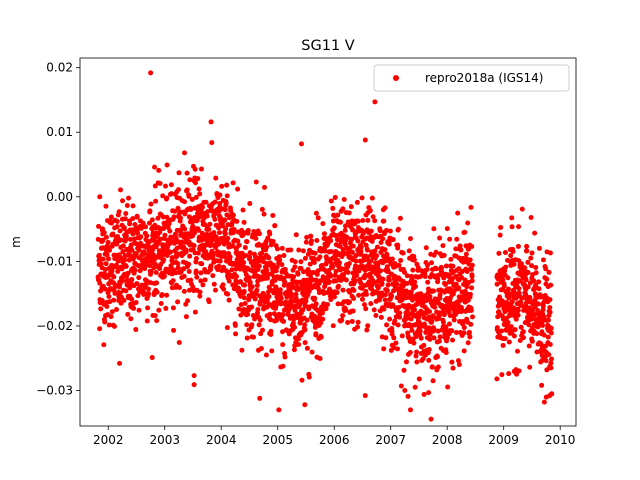 This screenshot has height=480, width=640. Describe the element at coordinates (471, 78) in the screenshot. I see `legend-box` at that location.